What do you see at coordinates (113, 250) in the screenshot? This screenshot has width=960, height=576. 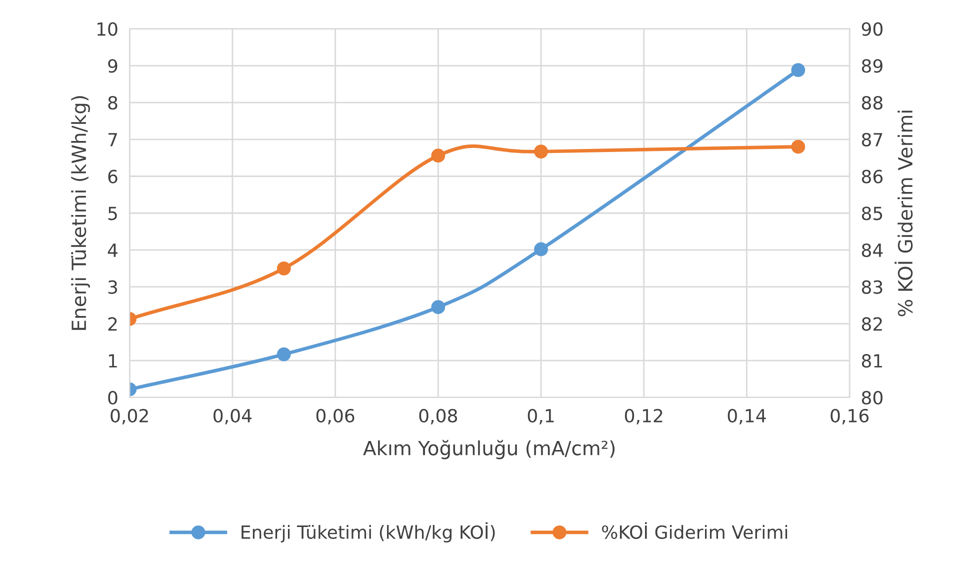 I see `y-tick-label: 4` at bounding box center [113, 250].